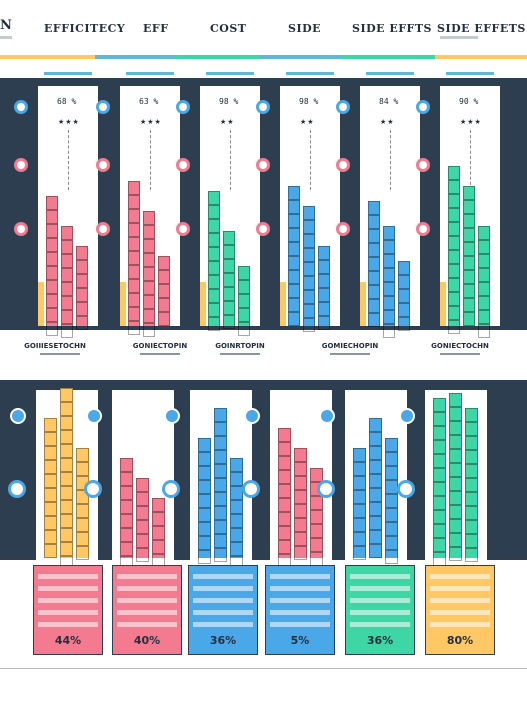 The width and height of the screenshot is (527, 703). Describe the element at coordinates (469, 101) in the screenshot. I see `top-percent: 90 %` at that location.